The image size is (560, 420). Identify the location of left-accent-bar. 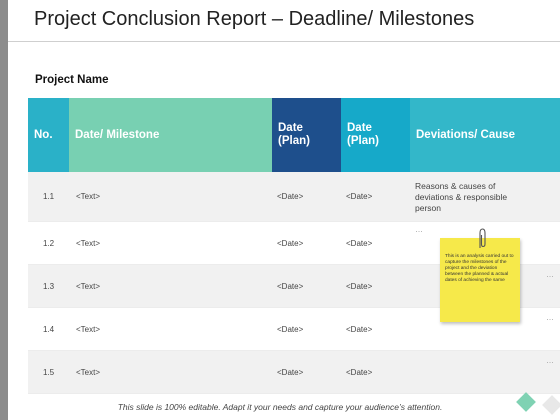
(4, 210).